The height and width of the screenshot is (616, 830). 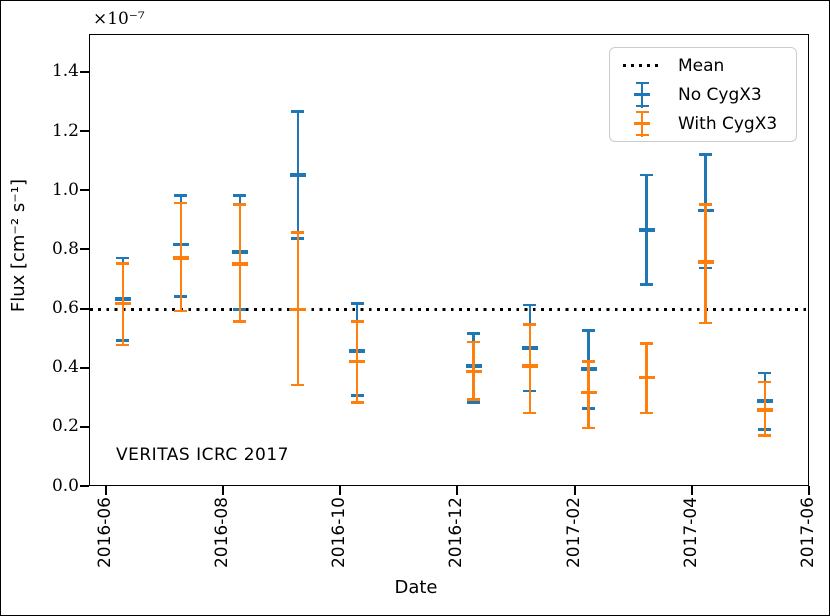 What do you see at coordinates (456, 533) in the screenshot?
I see `x-tick-label: 2016-12` at bounding box center [456, 533].